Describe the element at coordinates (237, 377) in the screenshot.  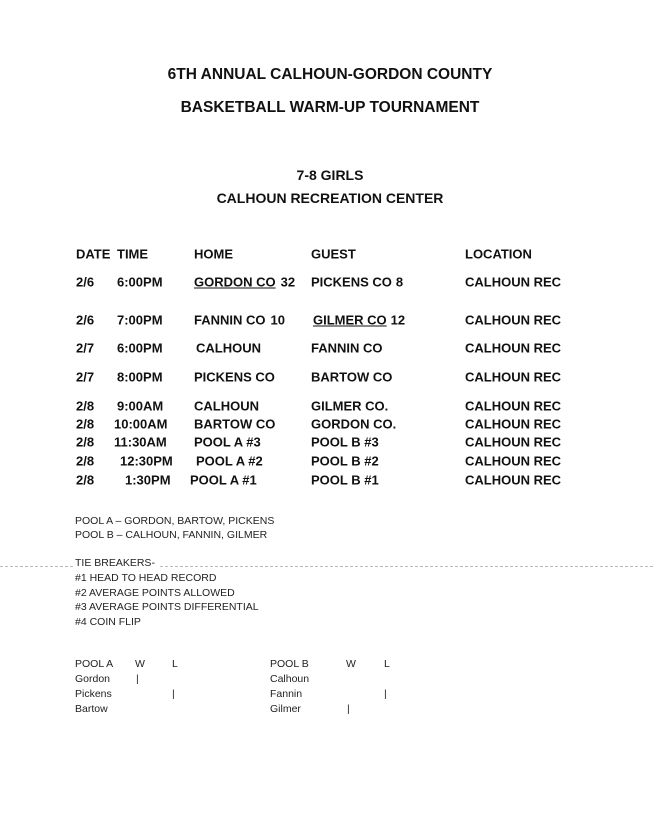
I see `cell-home: PICKENS CO` at that location.